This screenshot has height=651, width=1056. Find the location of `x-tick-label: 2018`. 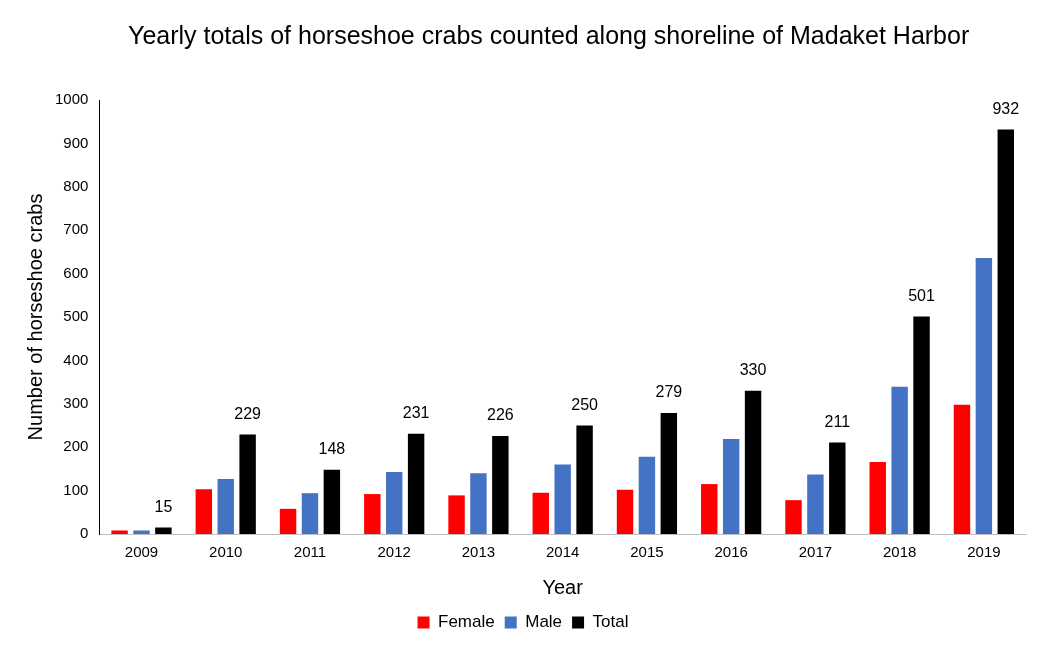

x-tick-label: 2018 is located at coordinates (899, 552).